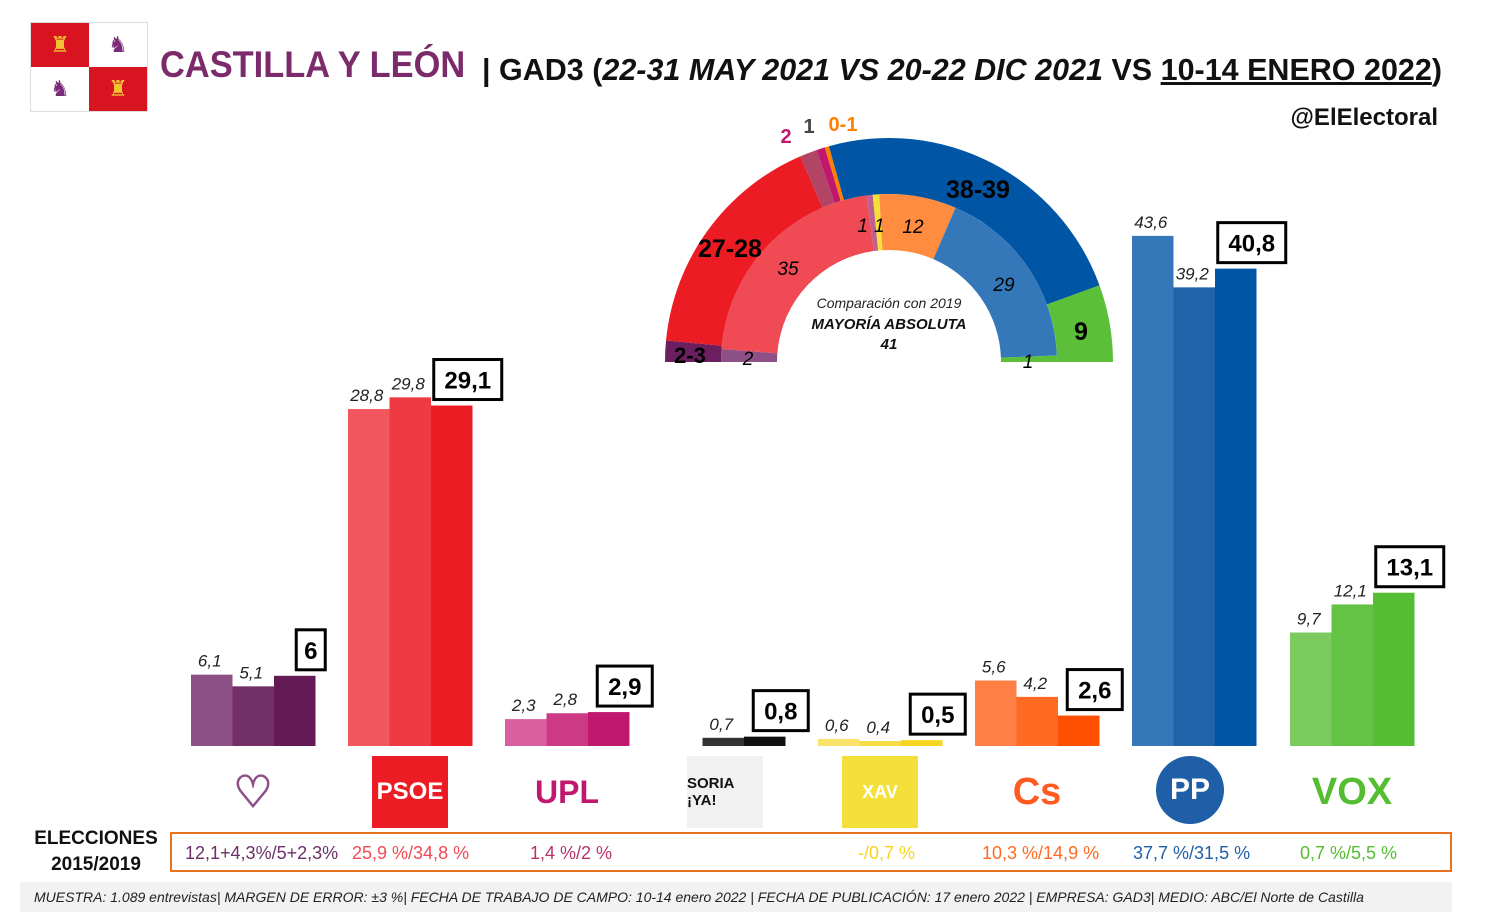  Describe the element at coordinates (313, 64) in the screenshot. I see `region-title: CASTILLA Y LEÓN` at that location.